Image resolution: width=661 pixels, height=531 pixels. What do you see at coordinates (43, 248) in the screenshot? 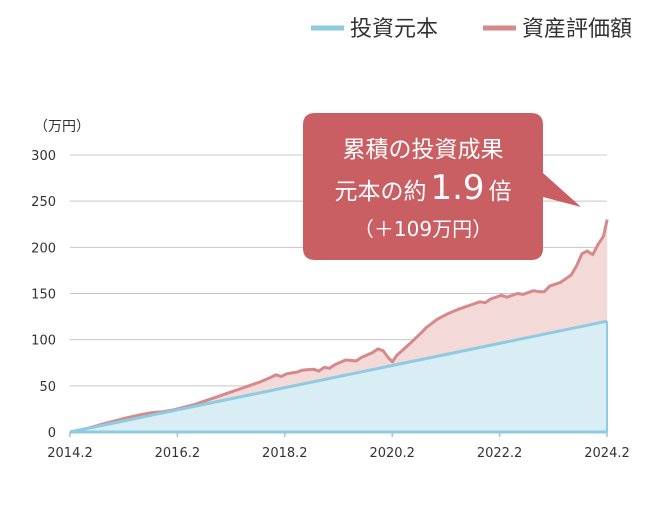
I see `y-tick-label: 200` at bounding box center [43, 248].